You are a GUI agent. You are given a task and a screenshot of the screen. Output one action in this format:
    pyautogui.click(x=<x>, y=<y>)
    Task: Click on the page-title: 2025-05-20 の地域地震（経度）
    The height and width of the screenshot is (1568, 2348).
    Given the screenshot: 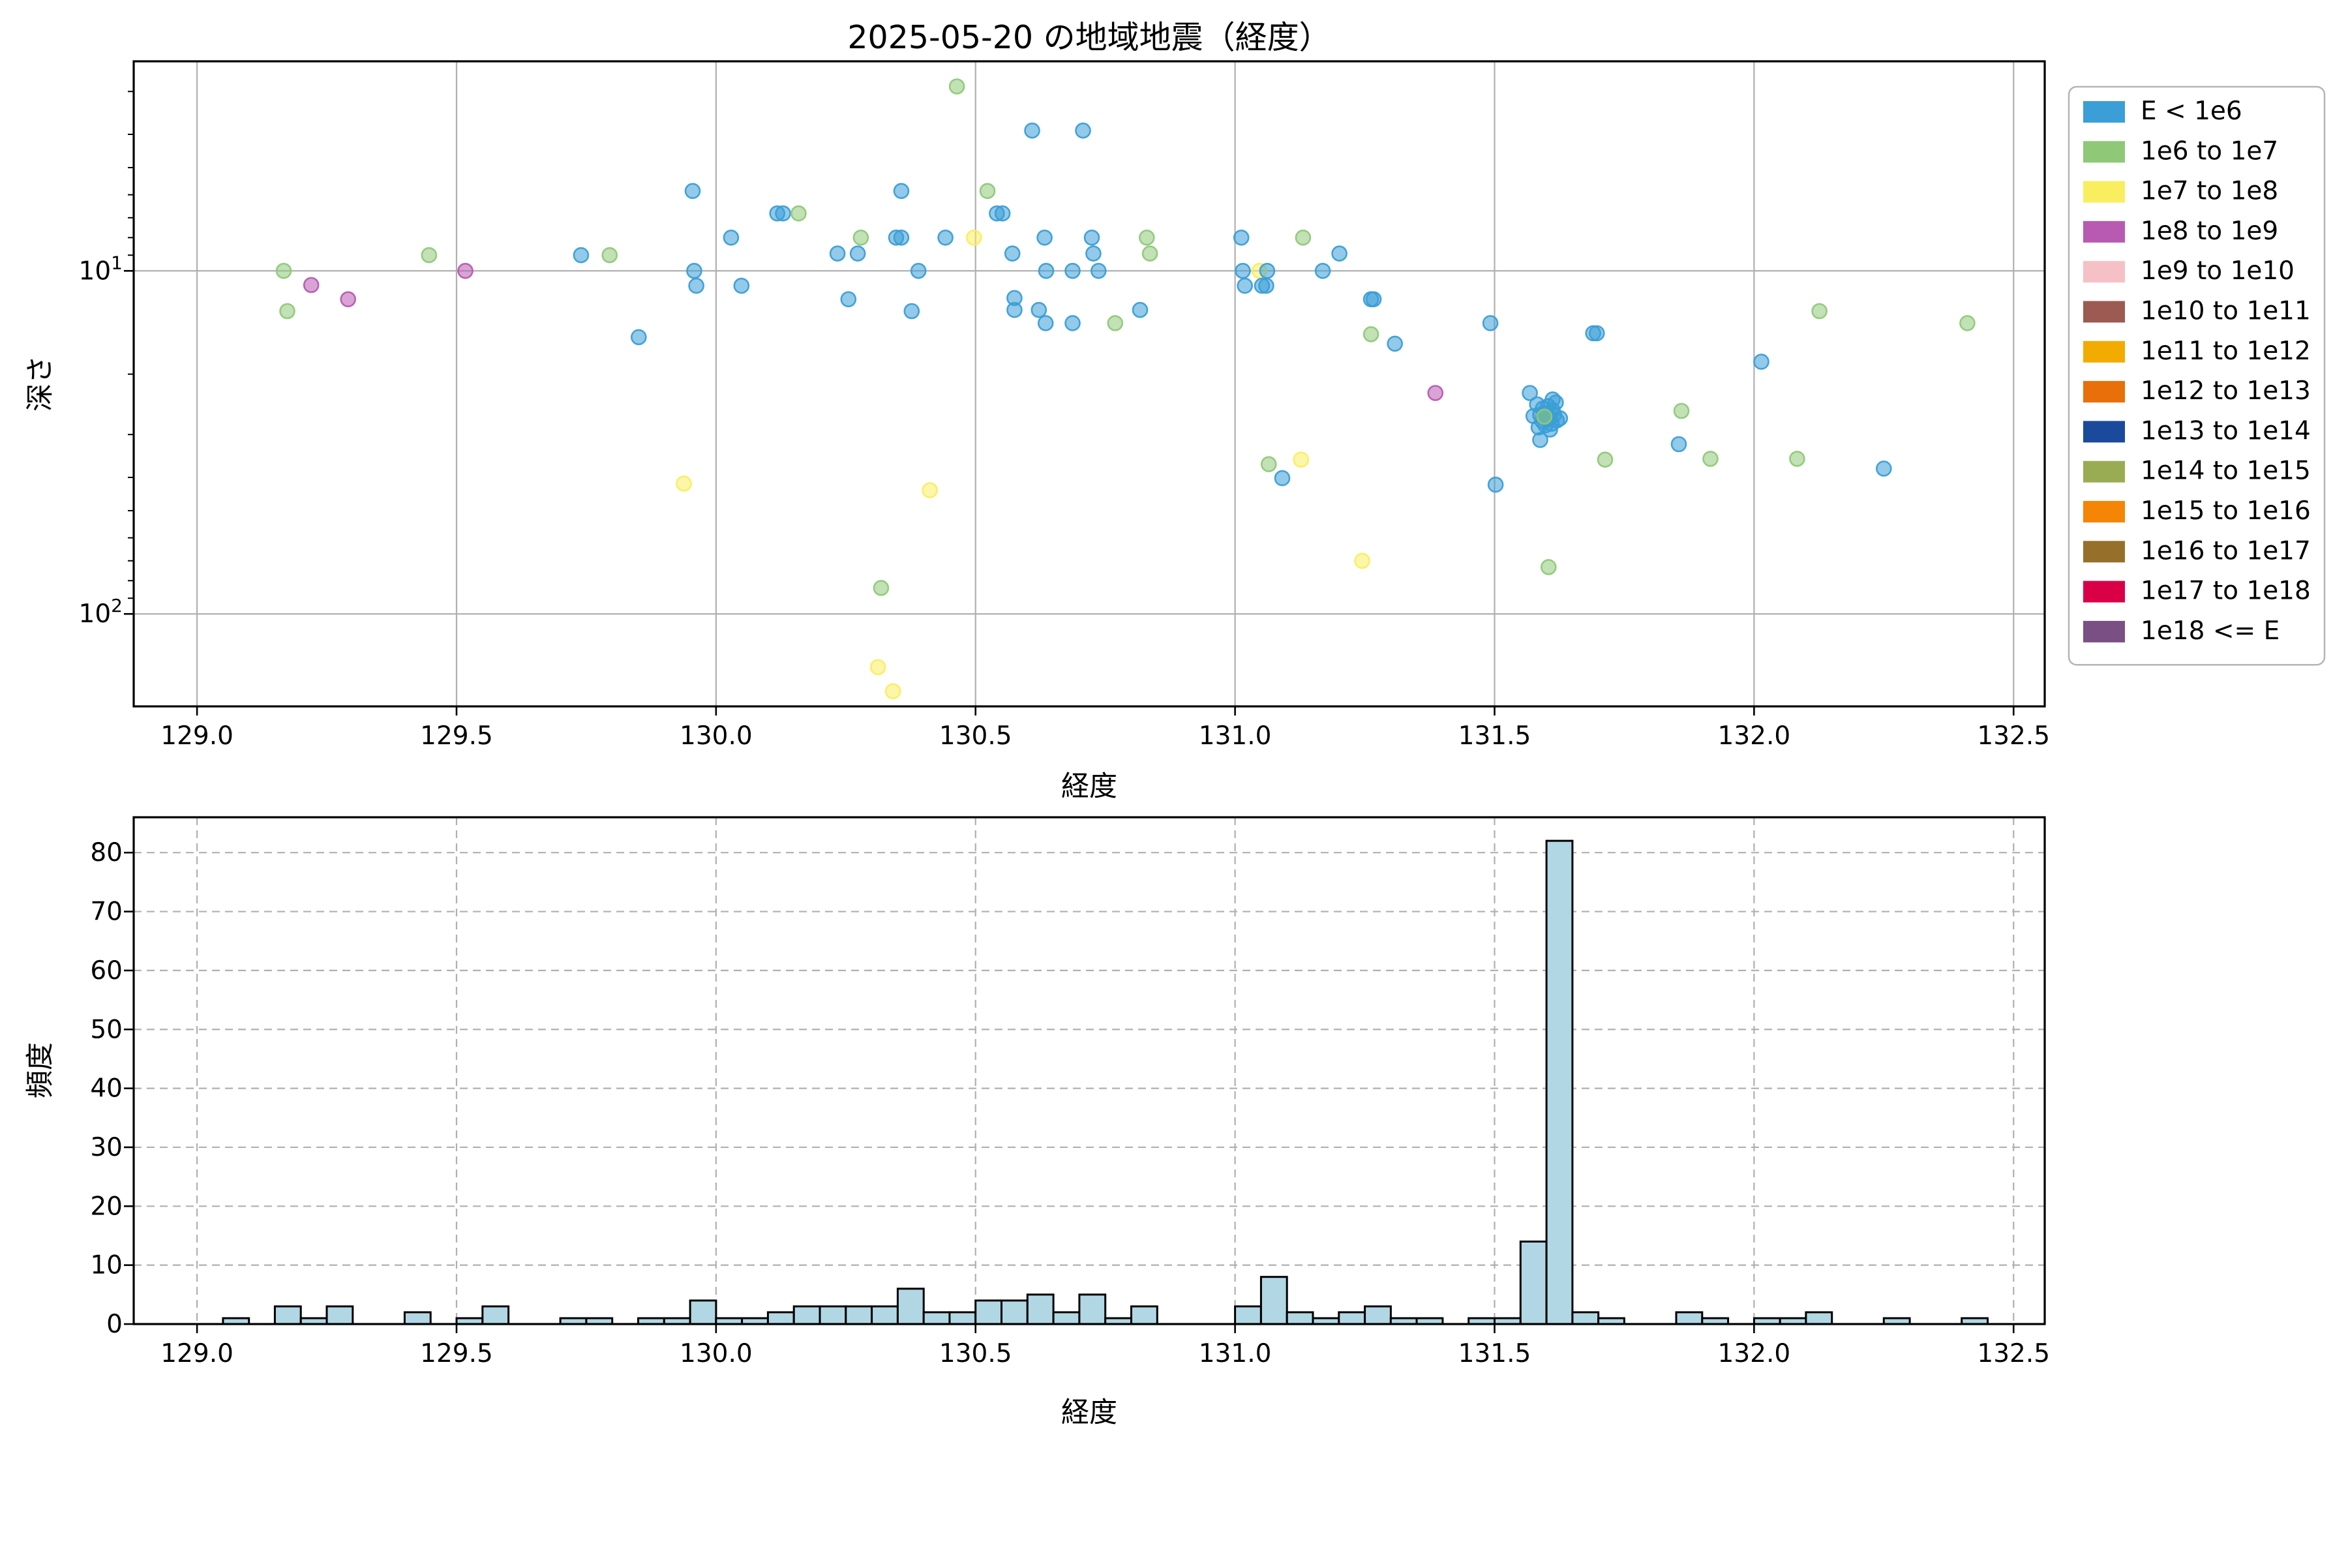 What is the action you would take?
    pyautogui.click(x=1089, y=37)
    